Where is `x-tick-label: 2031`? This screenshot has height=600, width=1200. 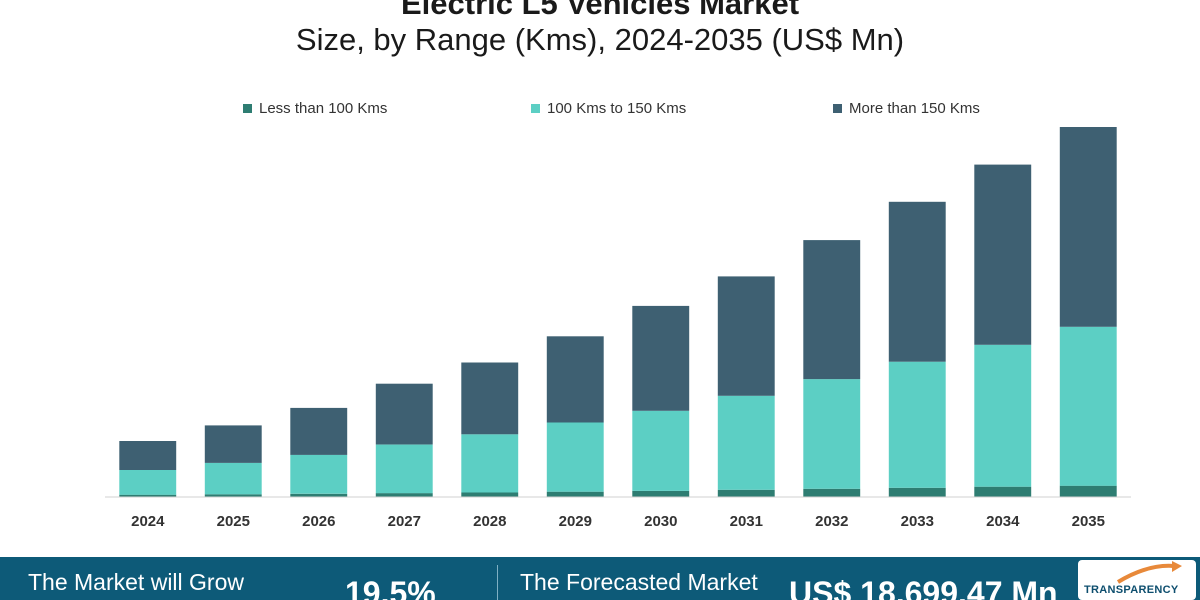
x-tick-label: 2031 is located at coordinates (746, 521).